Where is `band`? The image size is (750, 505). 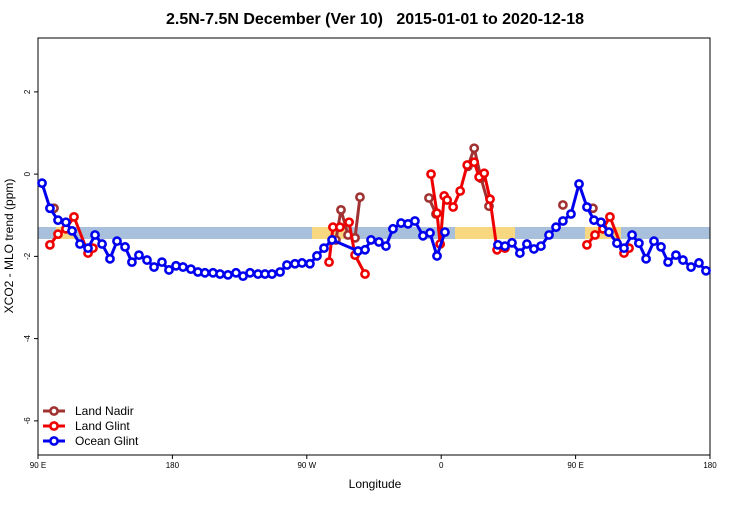 band is located at coordinates (374, 233).